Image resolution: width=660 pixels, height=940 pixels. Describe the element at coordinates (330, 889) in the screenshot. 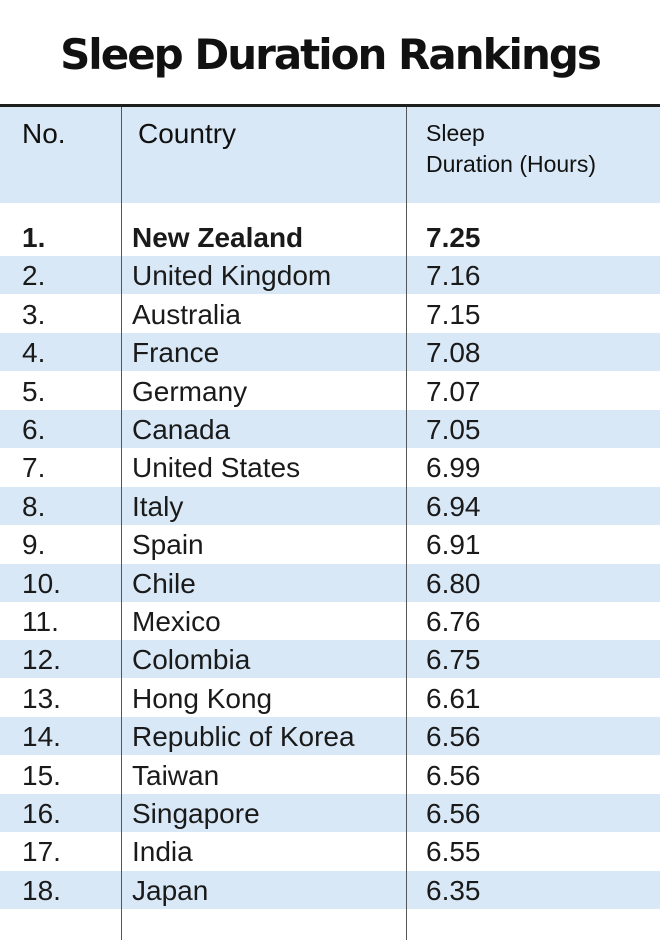

I see `table-row: 18. Japan 6.35` at that location.